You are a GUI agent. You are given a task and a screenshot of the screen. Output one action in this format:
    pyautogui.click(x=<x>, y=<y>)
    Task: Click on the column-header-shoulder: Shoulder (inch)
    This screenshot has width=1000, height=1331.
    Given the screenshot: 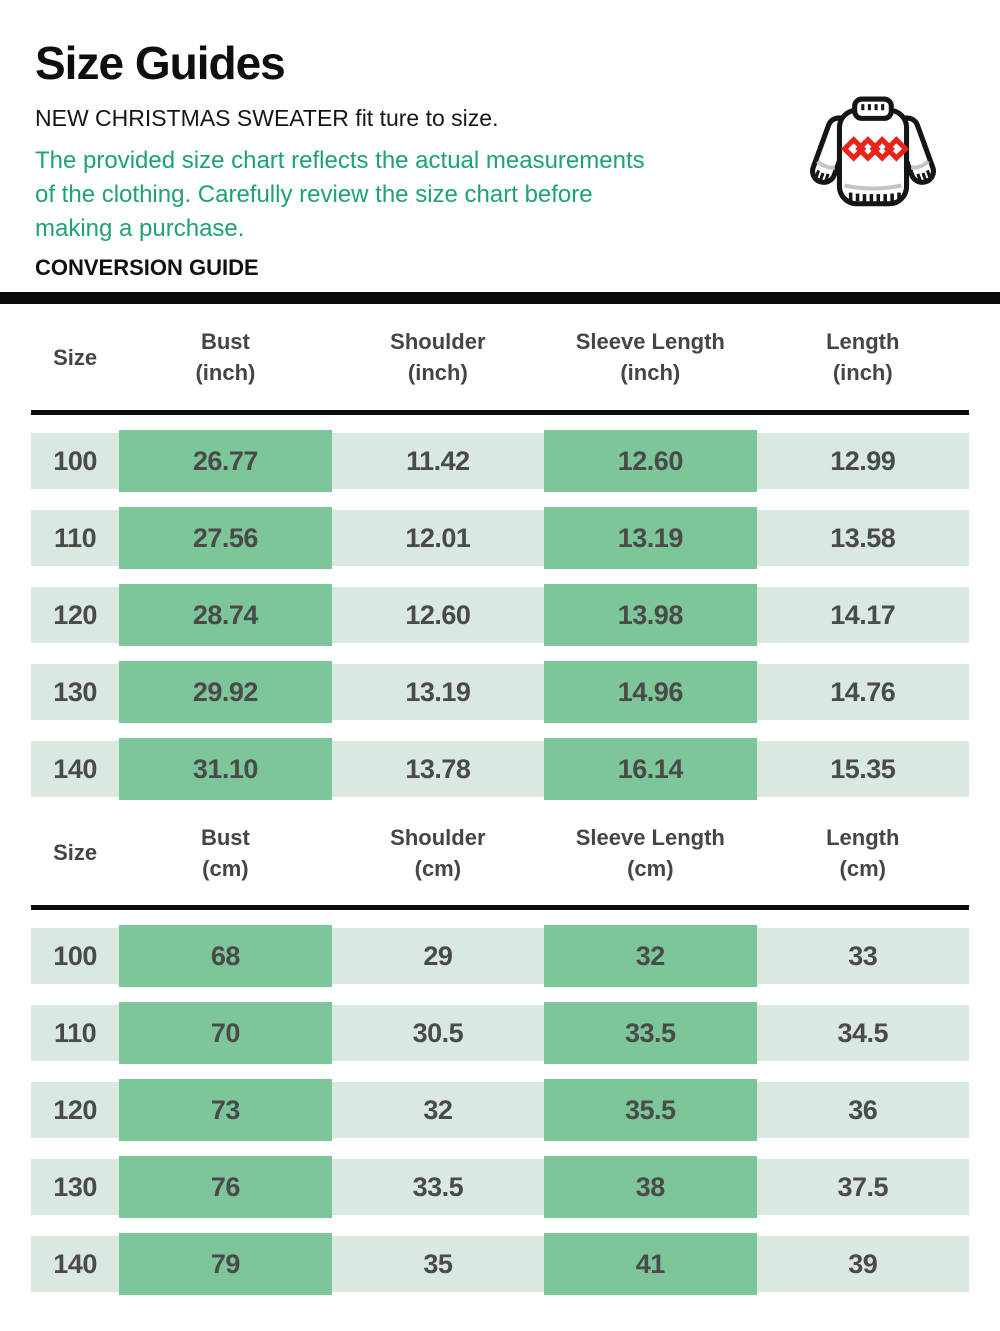 What is the action you would take?
    pyautogui.click(x=438, y=357)
    